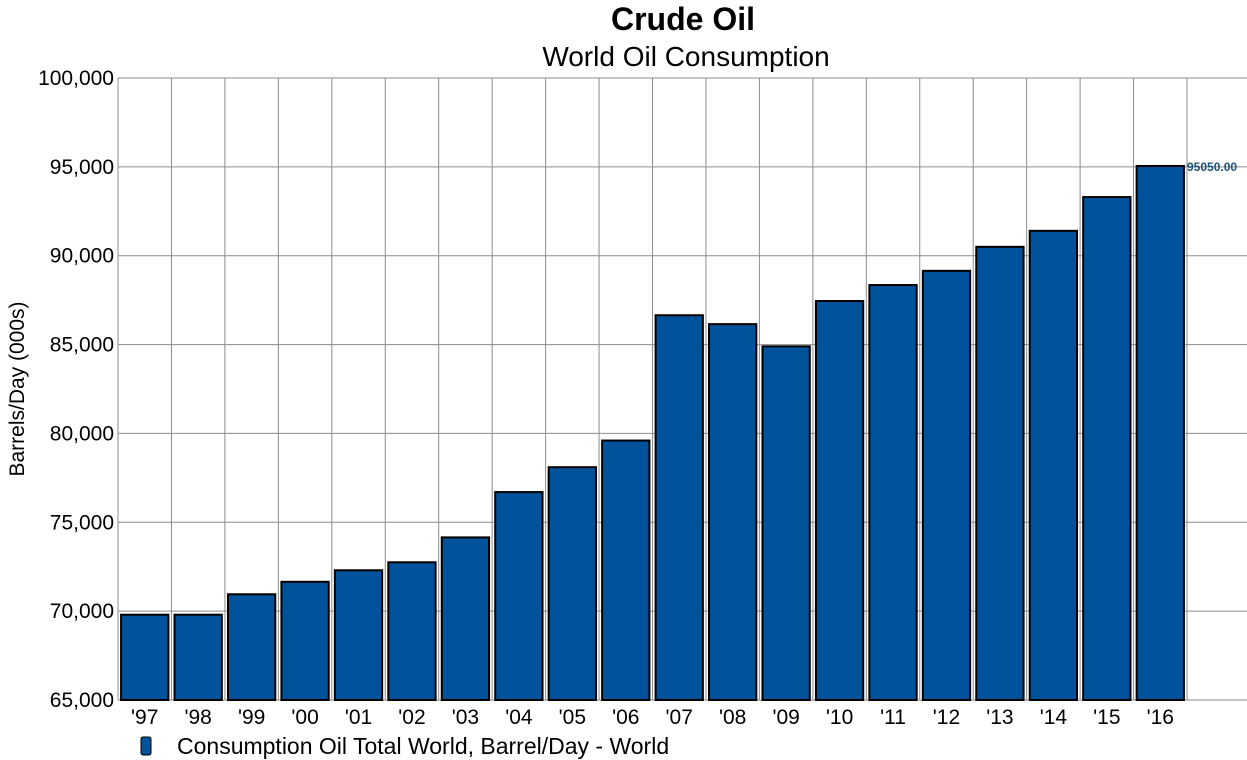 The height and width of the screenshot is (760, 1247). What do you see at coordinates (304, 717) in the screenshot?
I see `x-tick-label: '00` at bounding box center [304, 717].